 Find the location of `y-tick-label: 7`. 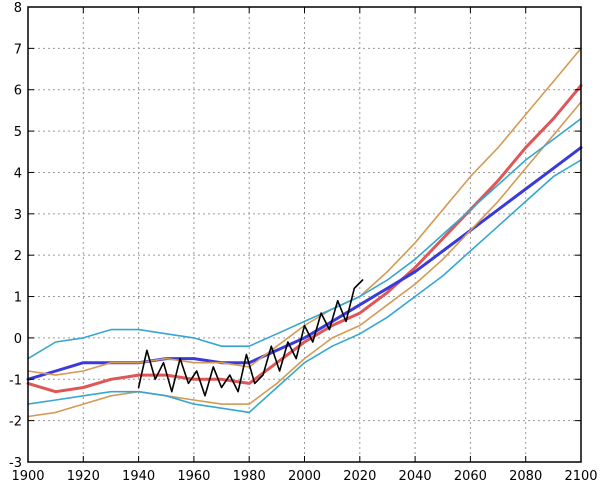

y-tick-label: 7 is located at coordinates (18, 49).